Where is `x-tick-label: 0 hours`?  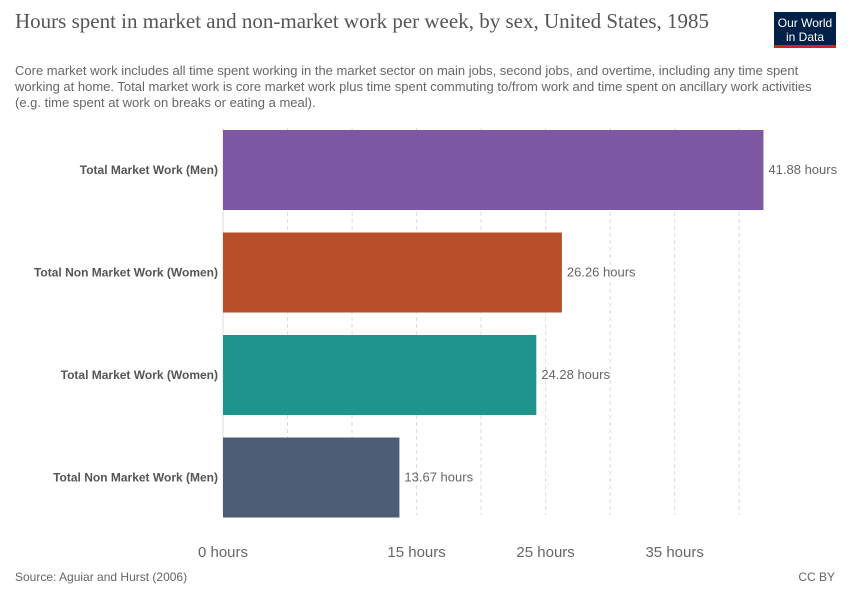 x-tick-label: 0 hours is located at coordinates (223, 552).